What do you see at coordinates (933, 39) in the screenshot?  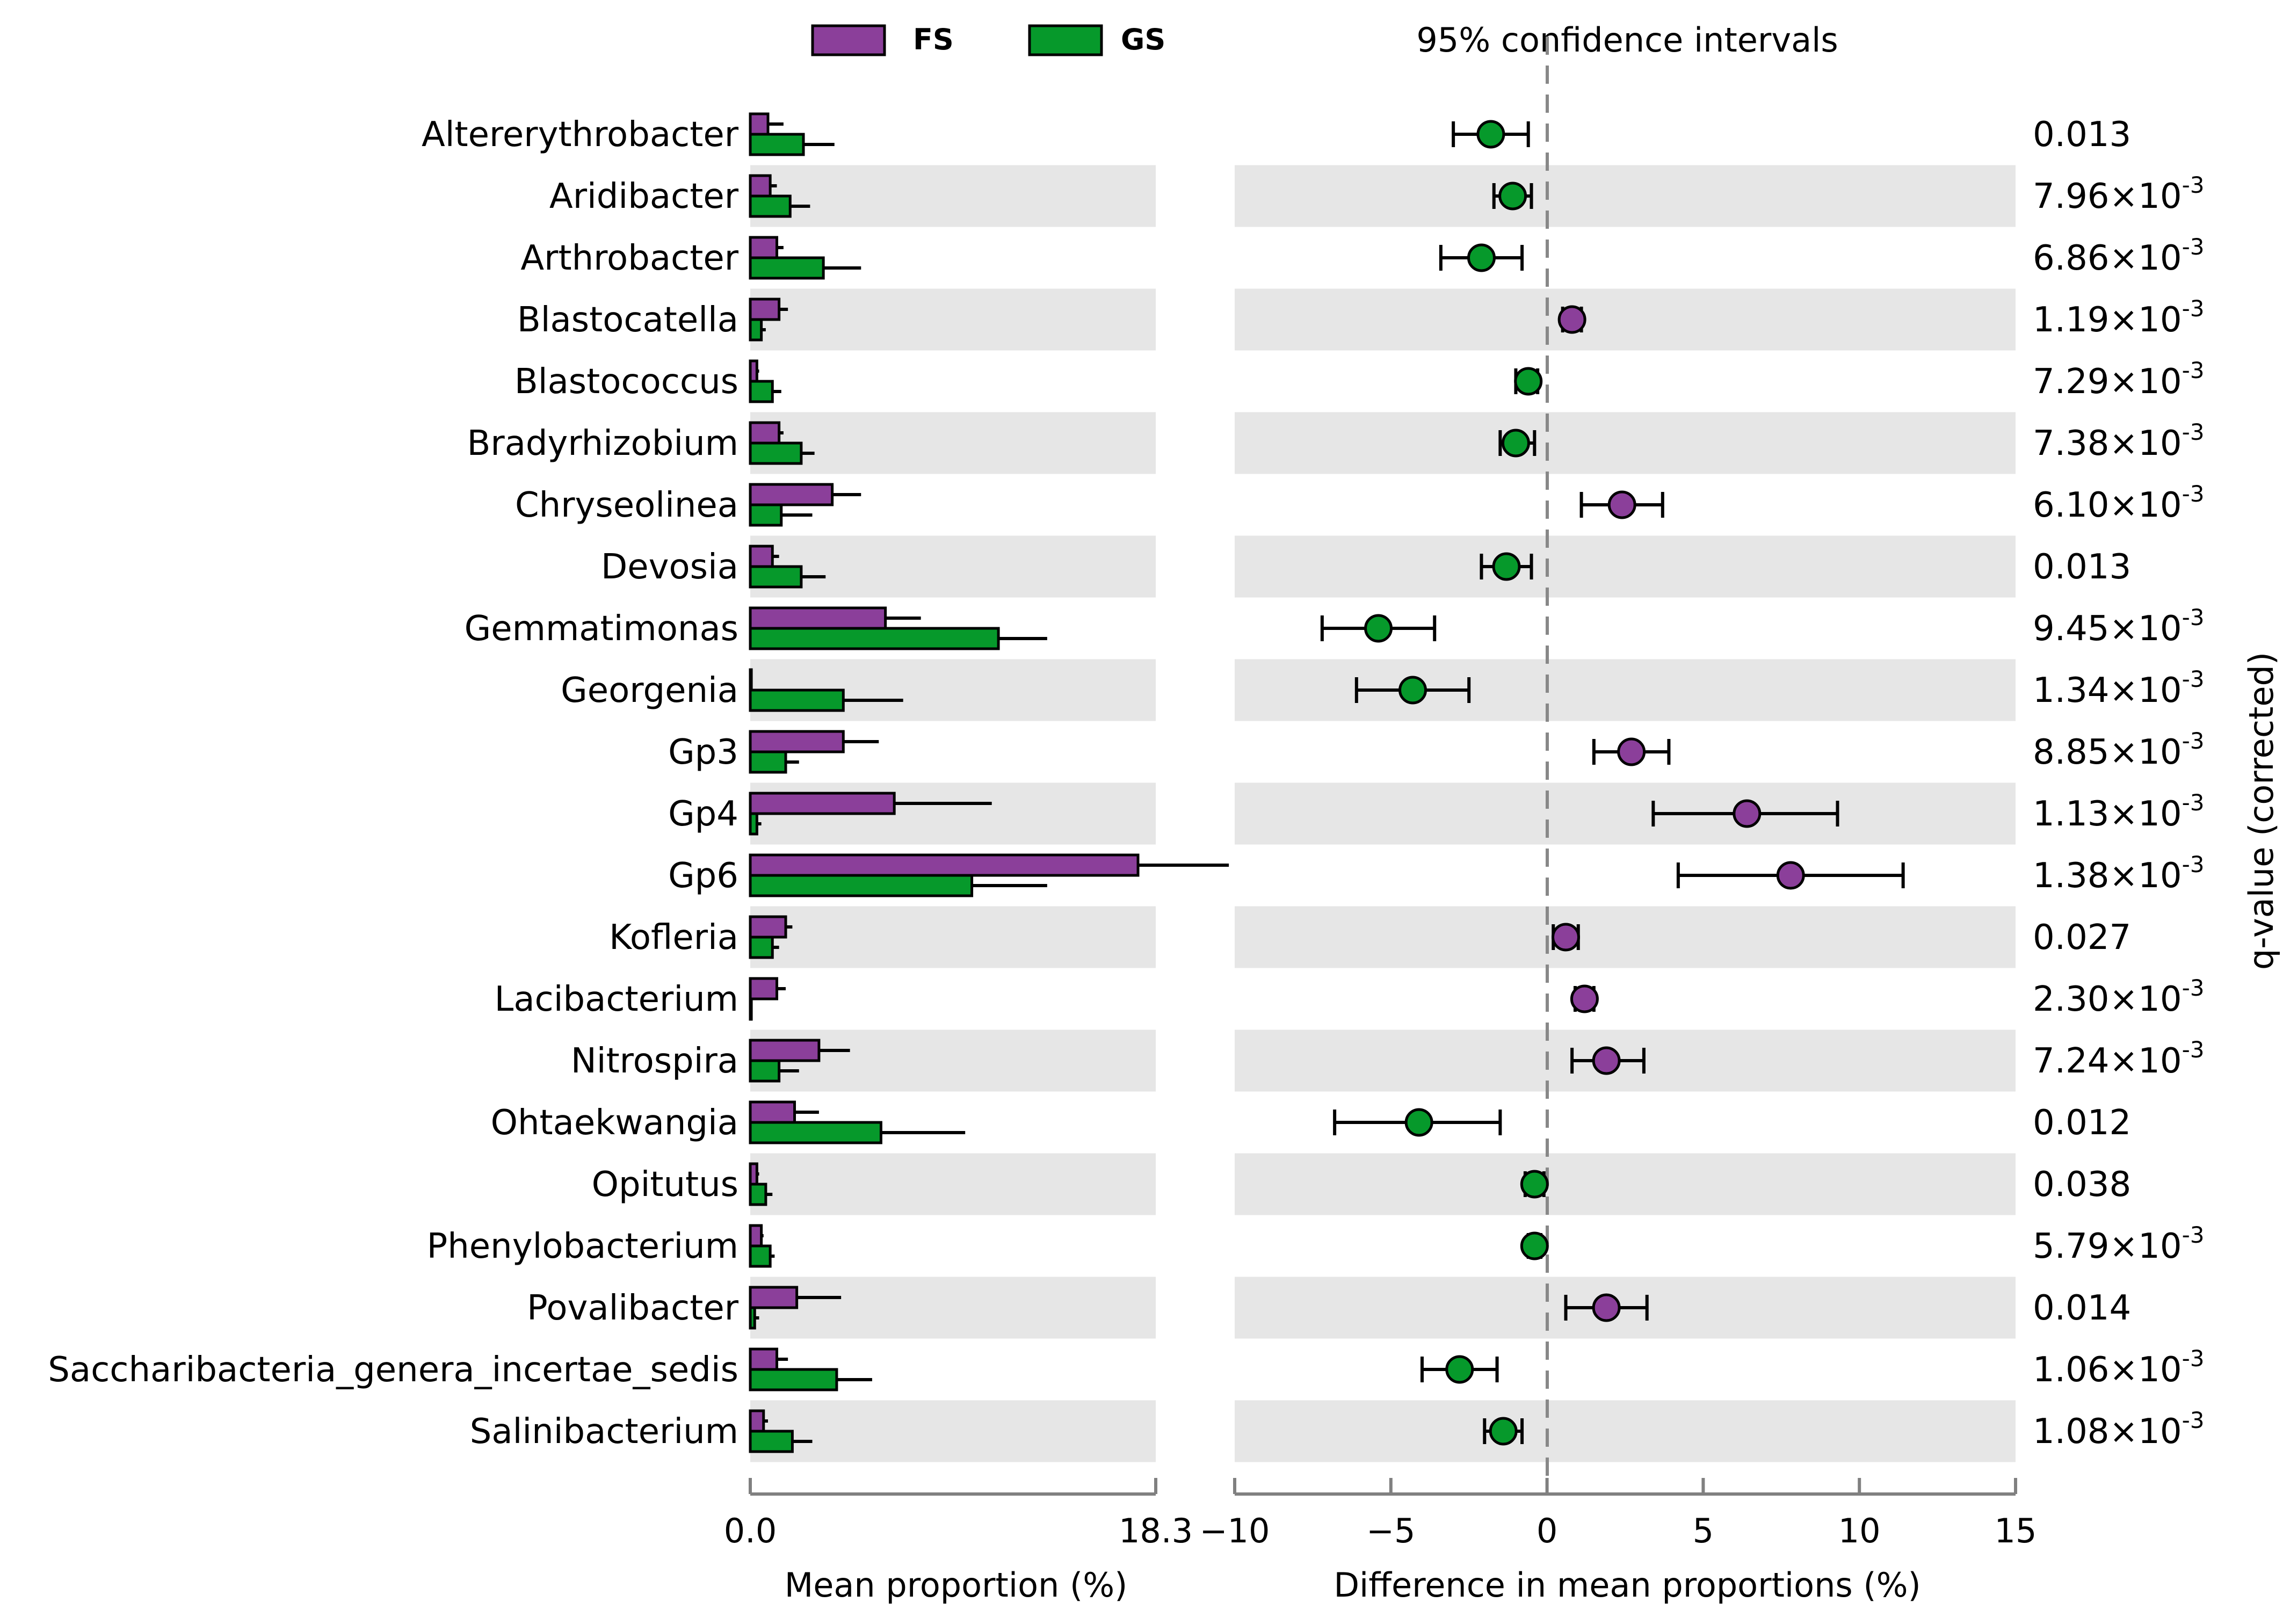 I see `legend-fs-label: FS` at bounding box center [933, 39].